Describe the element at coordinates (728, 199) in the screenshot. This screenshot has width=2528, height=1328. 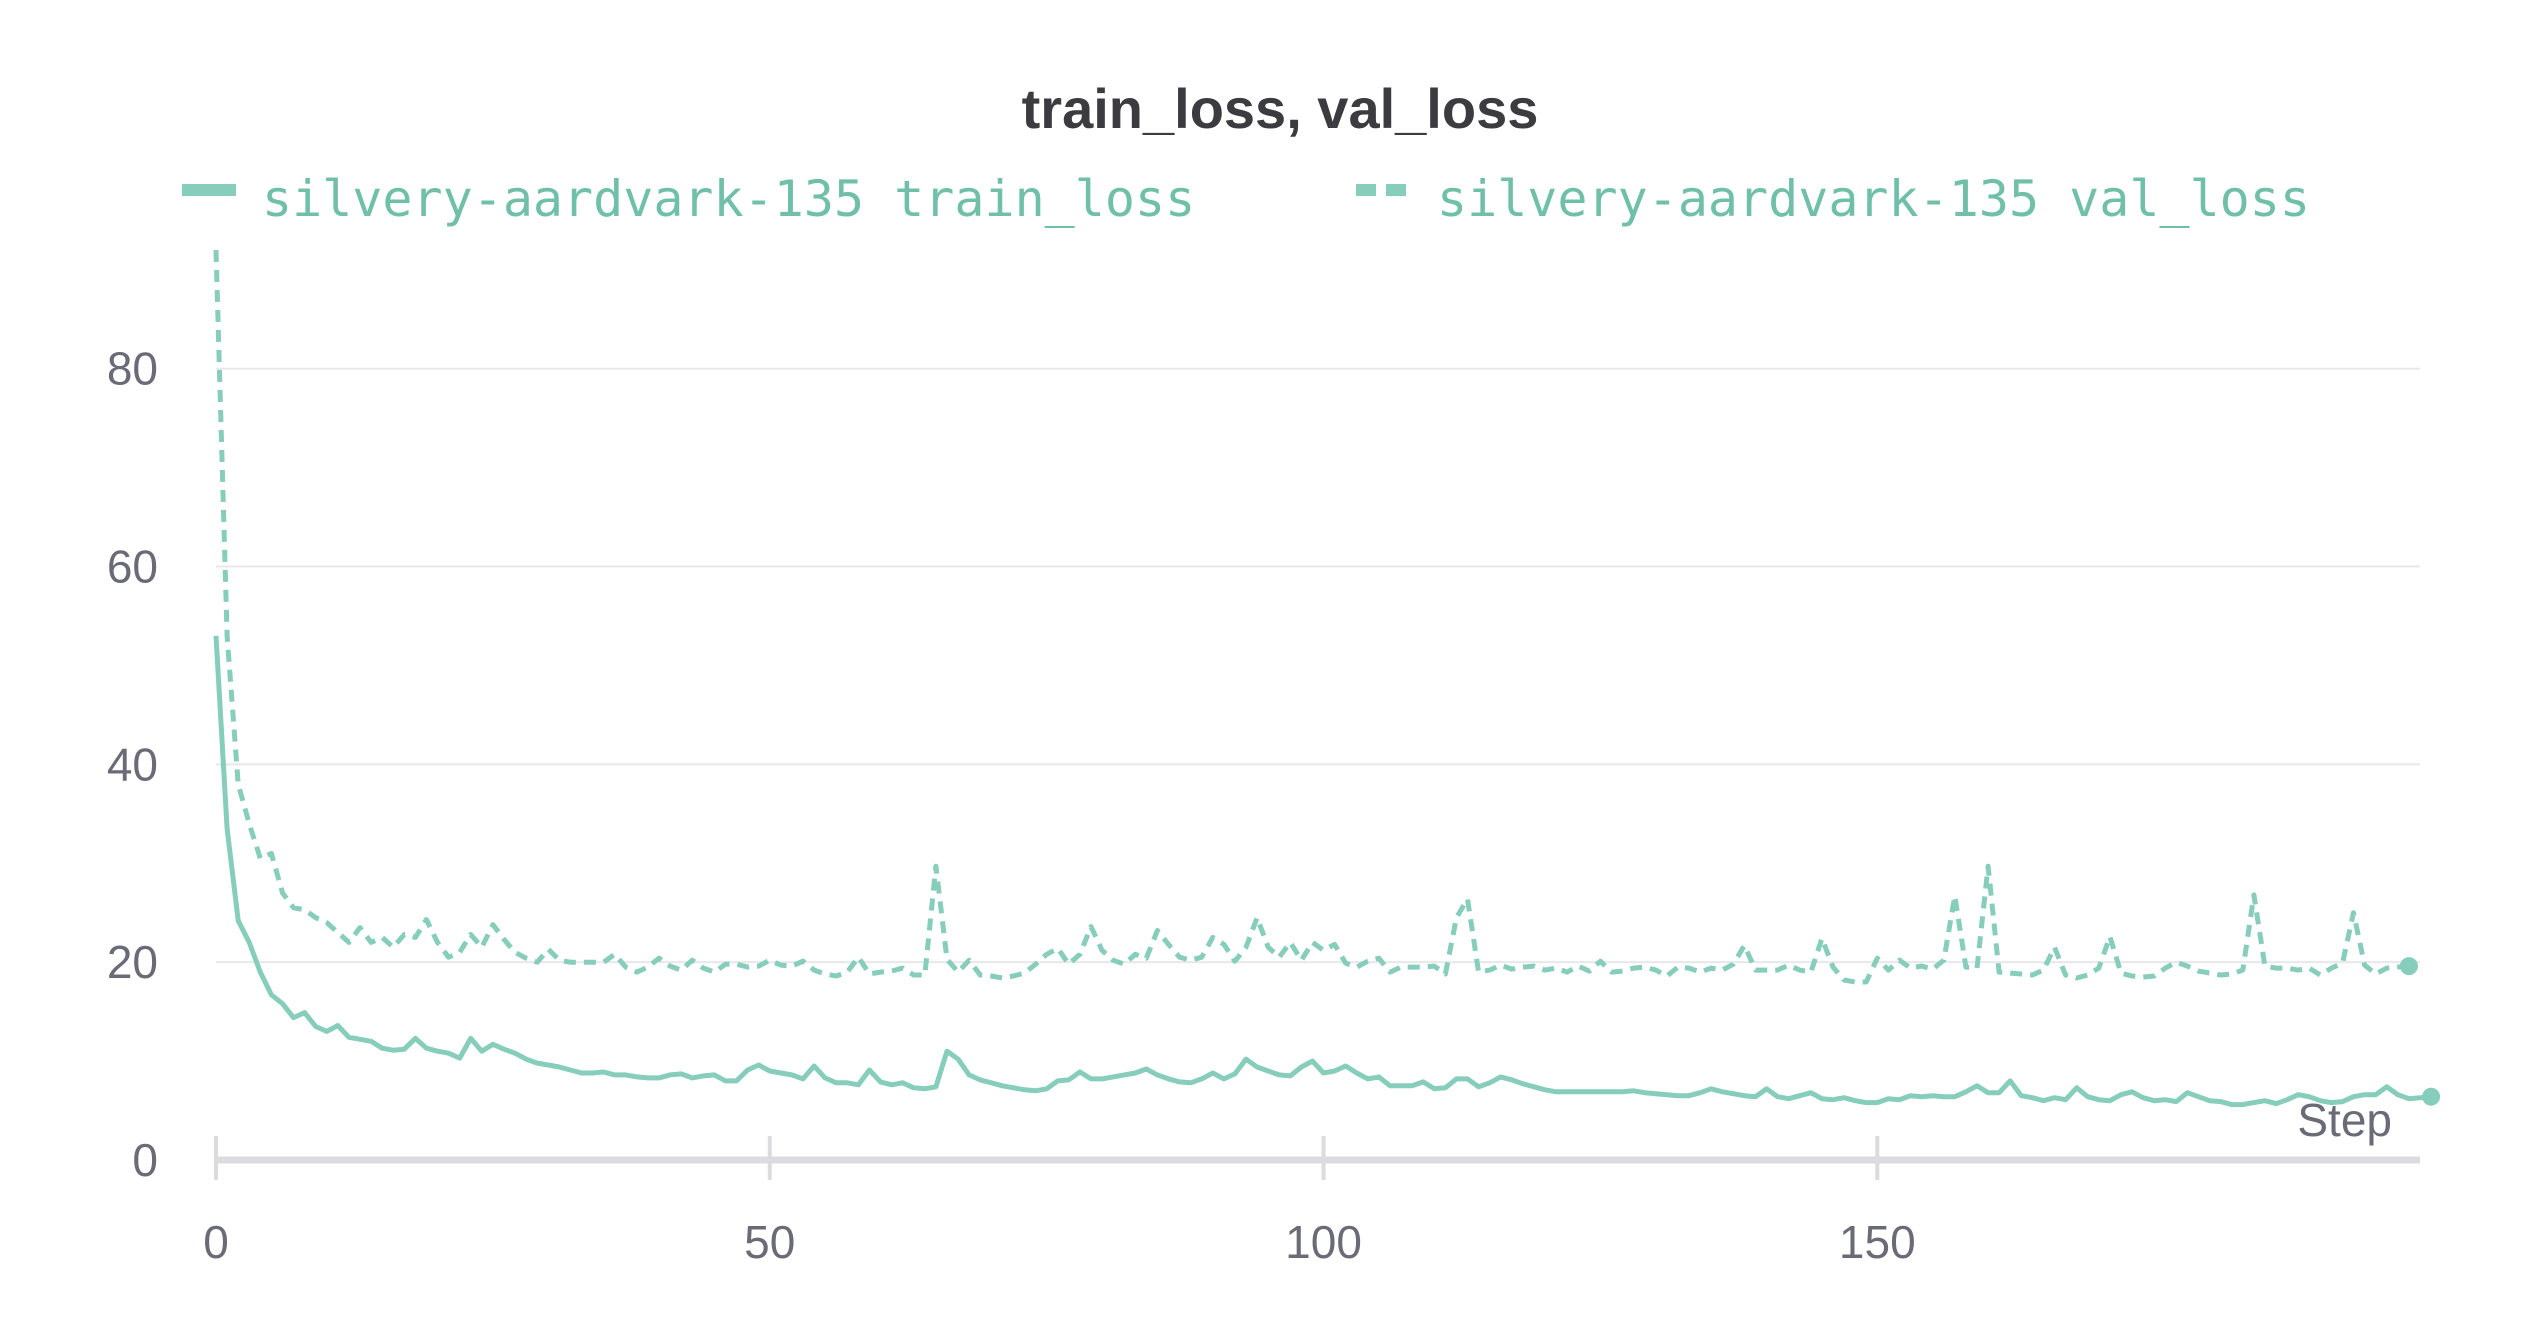
I see `legend-label-train-loss: silvery-aardvark-135 train_loss` at that location.